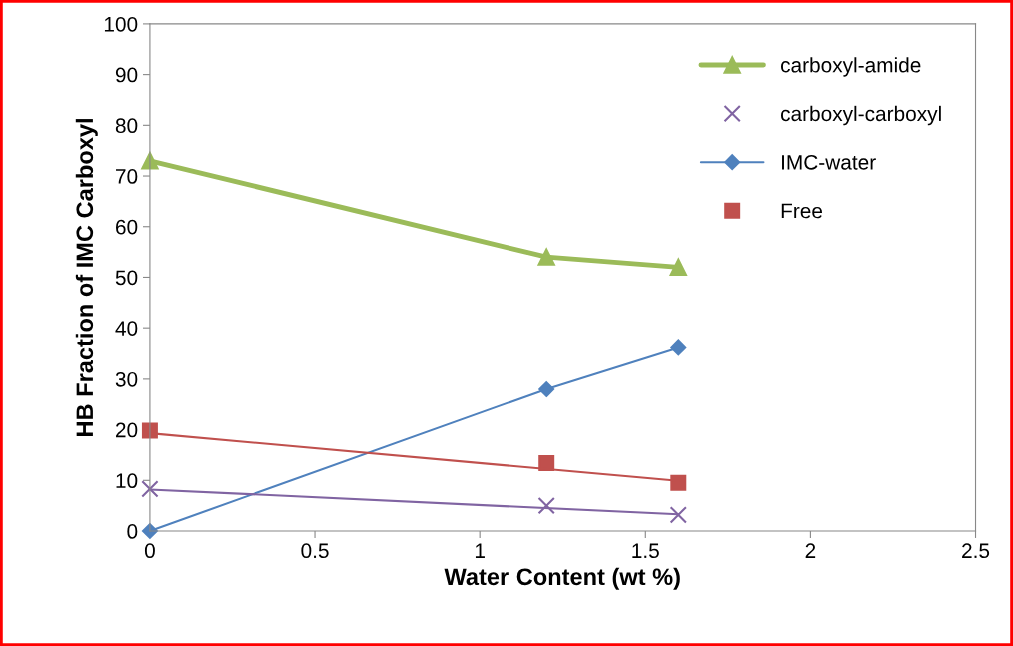 This screenshot has height=646, width=1013. I want to click on y-tick-label: 40, so click(126, 328).